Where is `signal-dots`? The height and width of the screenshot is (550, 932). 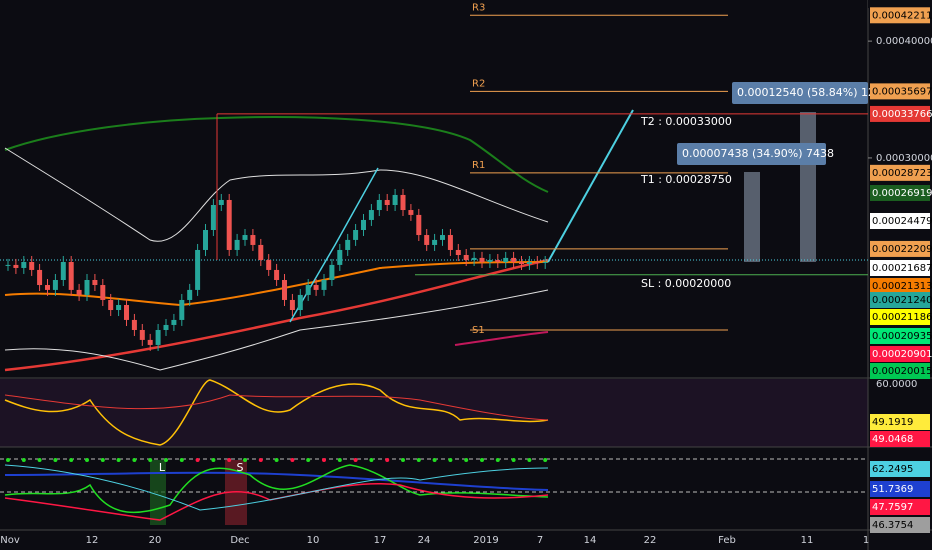
signal-dots is located at coordinates (277, 460).